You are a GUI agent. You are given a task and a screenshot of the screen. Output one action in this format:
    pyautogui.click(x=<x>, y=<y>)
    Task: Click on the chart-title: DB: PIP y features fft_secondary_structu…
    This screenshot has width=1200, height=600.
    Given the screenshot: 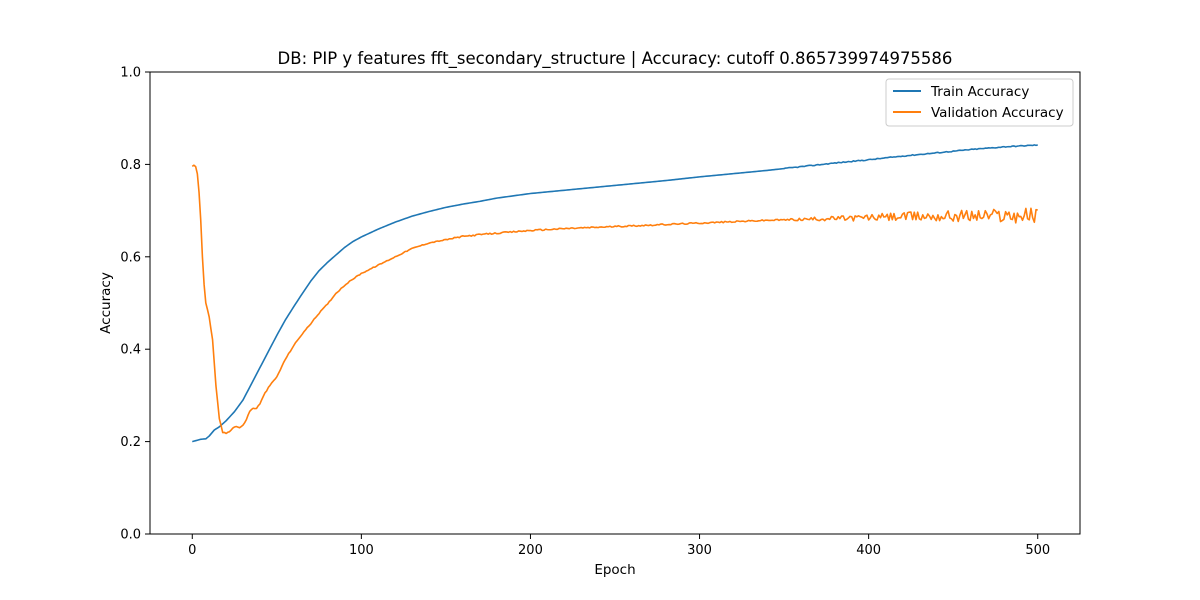 What is the action you would take?
    pyautogui.click(x=615, y=59)
    